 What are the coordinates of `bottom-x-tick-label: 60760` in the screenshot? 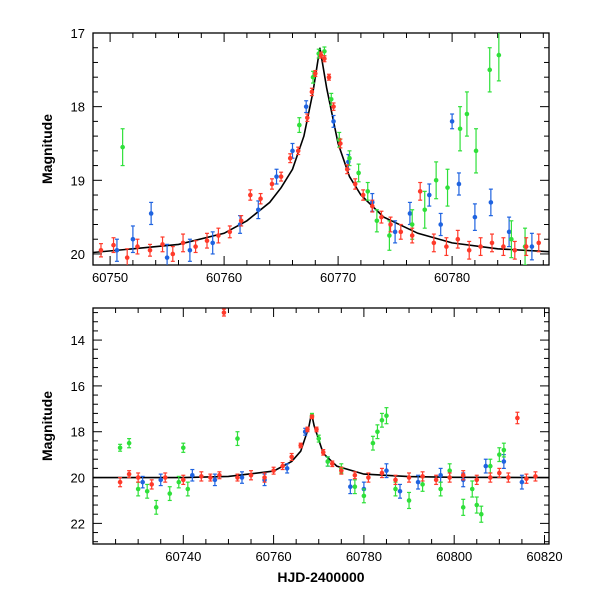 It's located at (274, 556).